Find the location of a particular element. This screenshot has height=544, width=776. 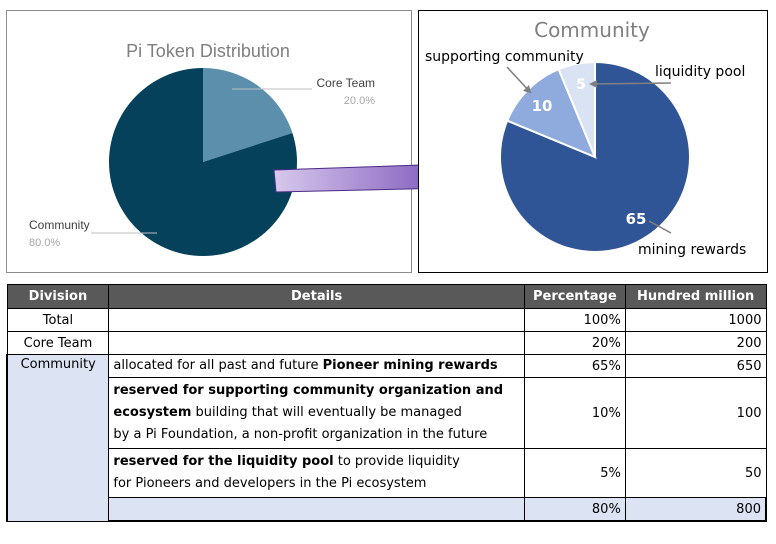

total-division: Total is located at coordinates (58, 320).